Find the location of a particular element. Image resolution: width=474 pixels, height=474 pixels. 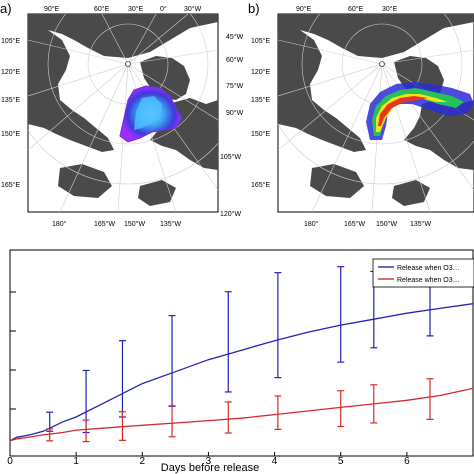

map-a-lon-bottom-0: 180° is located at coordinates (59, 224).